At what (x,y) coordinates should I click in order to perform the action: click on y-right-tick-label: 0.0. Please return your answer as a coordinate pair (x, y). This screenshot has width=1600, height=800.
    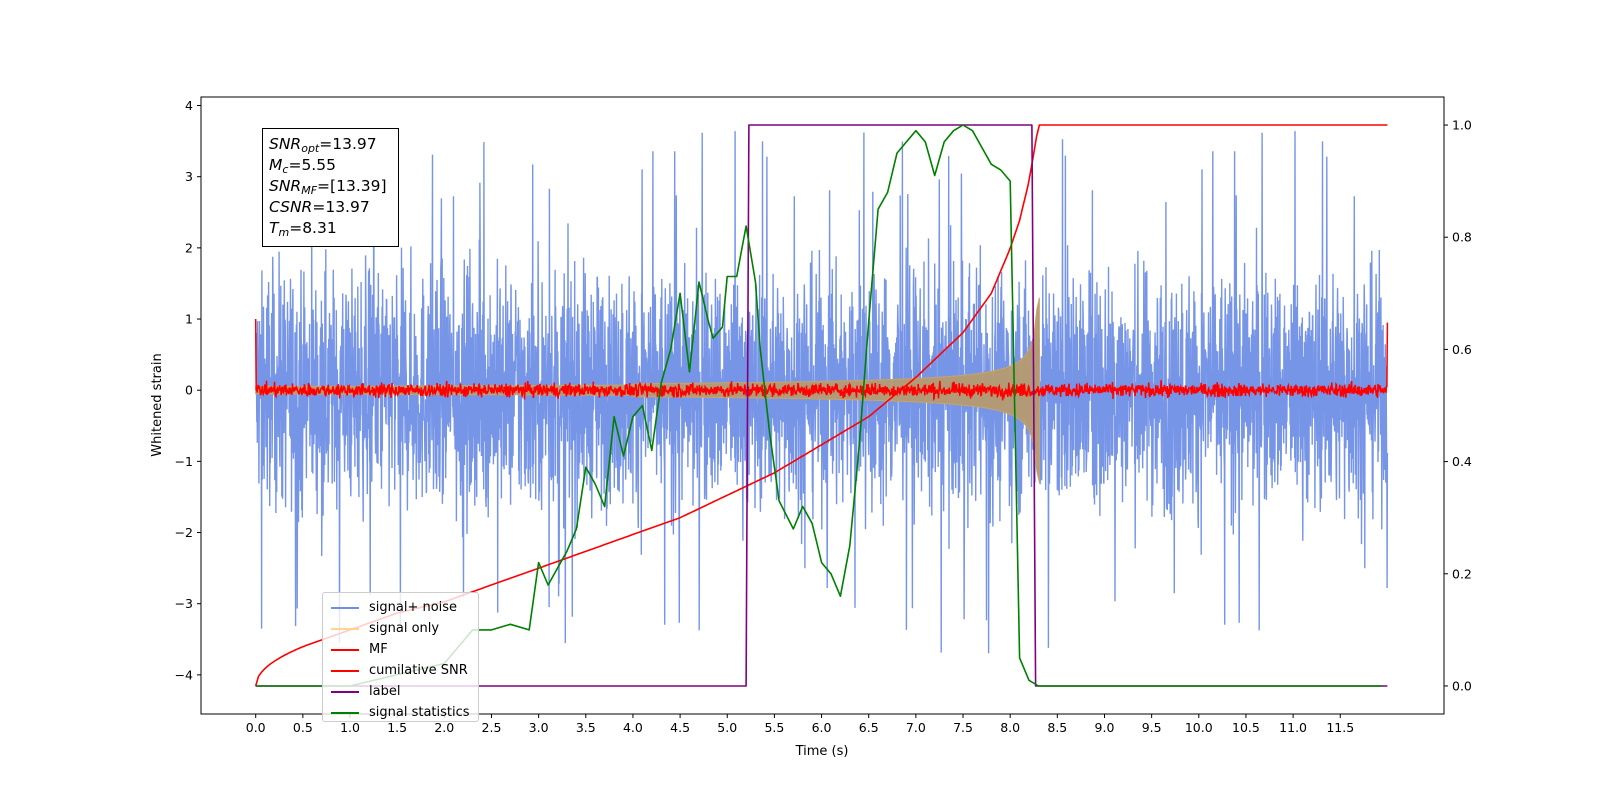
    Looking at the image, I should click on (1462, 685).